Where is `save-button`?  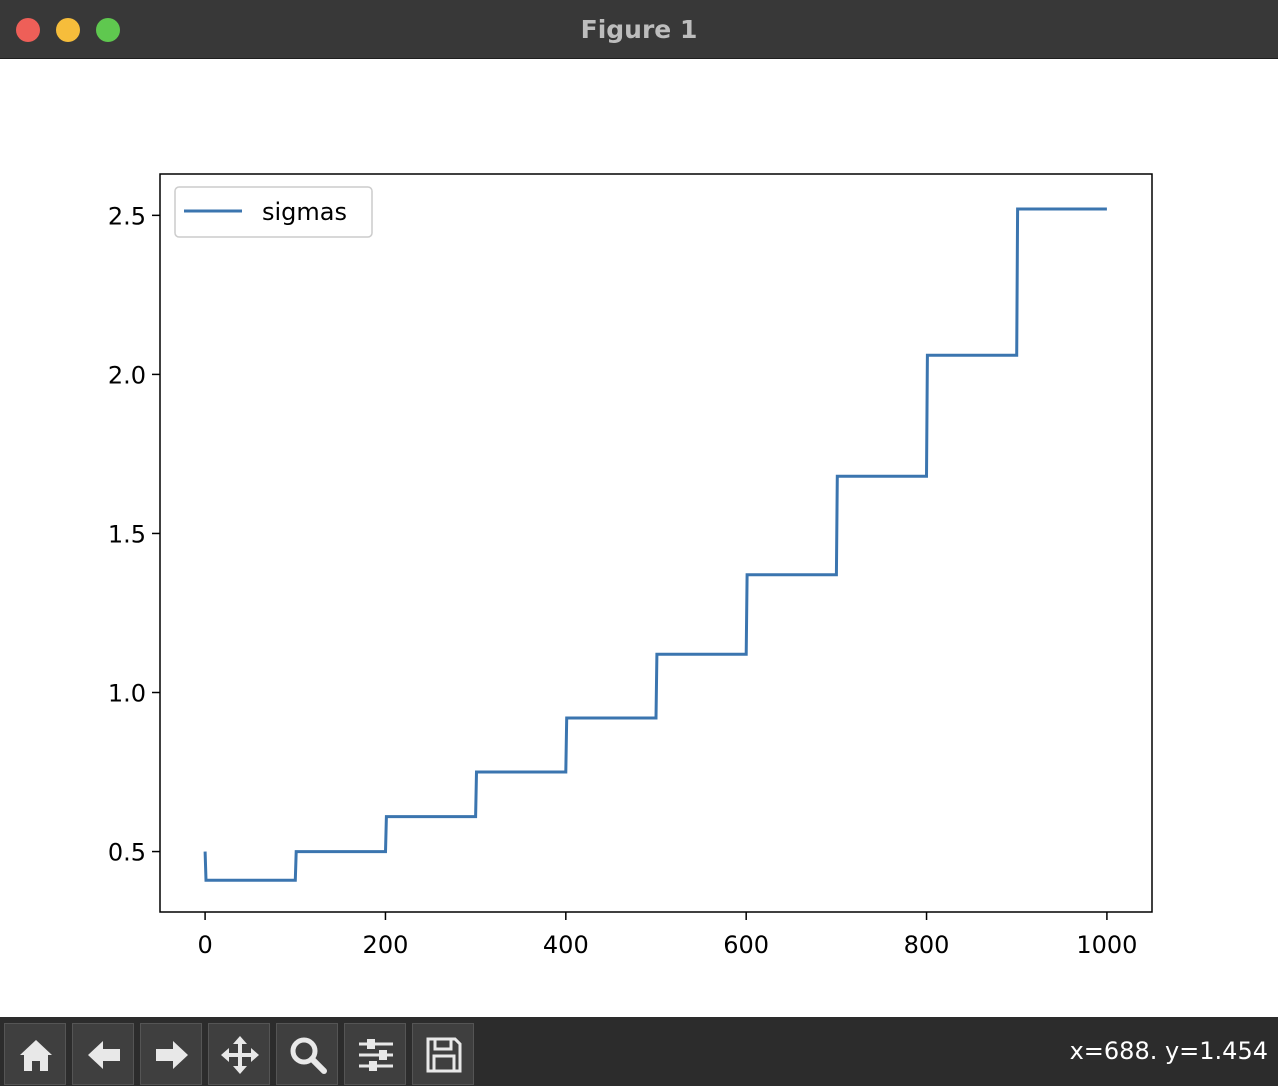 save-button is located at coordinates (443, 1054).